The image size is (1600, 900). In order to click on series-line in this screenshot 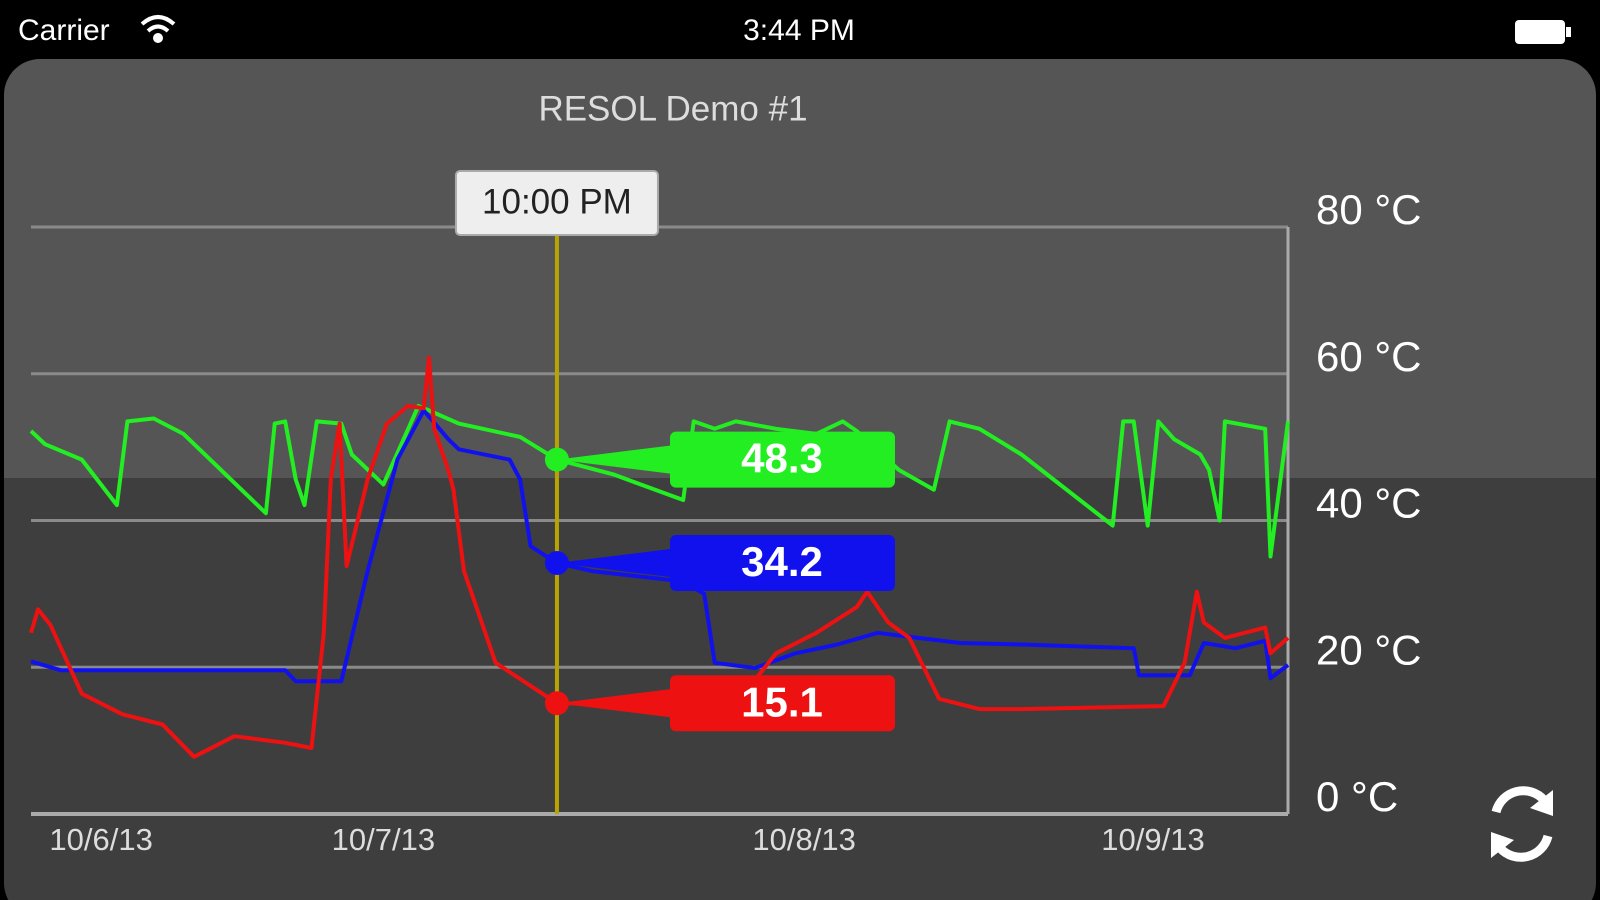, I will do `click(659, 481)`.